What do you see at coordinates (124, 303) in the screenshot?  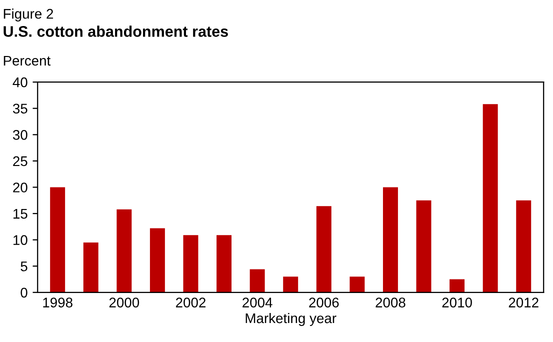 I see `x-tick-label: 2000` at bounding box center [124, 303].